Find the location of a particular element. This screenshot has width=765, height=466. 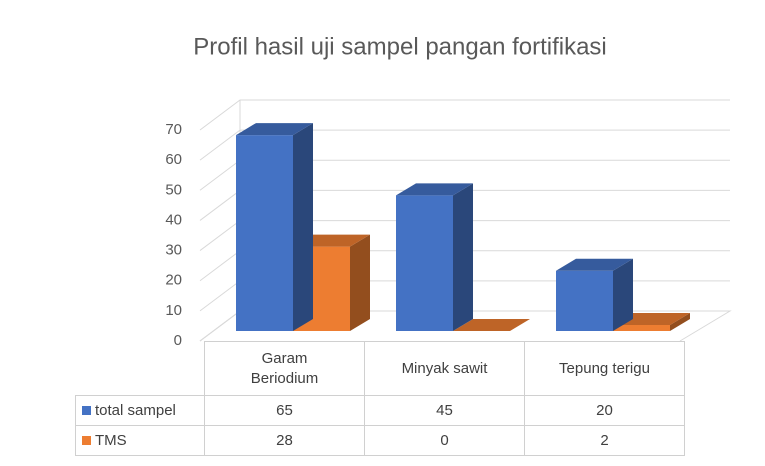

y-tick-label: 10 is located at coordinates (173, 310).